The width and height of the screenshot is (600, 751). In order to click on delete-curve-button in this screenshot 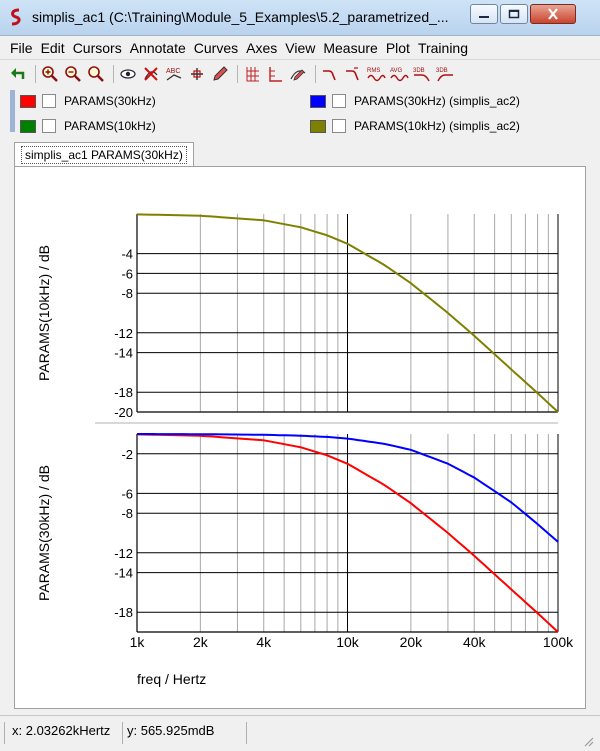, I will do `click(151, 74)`.